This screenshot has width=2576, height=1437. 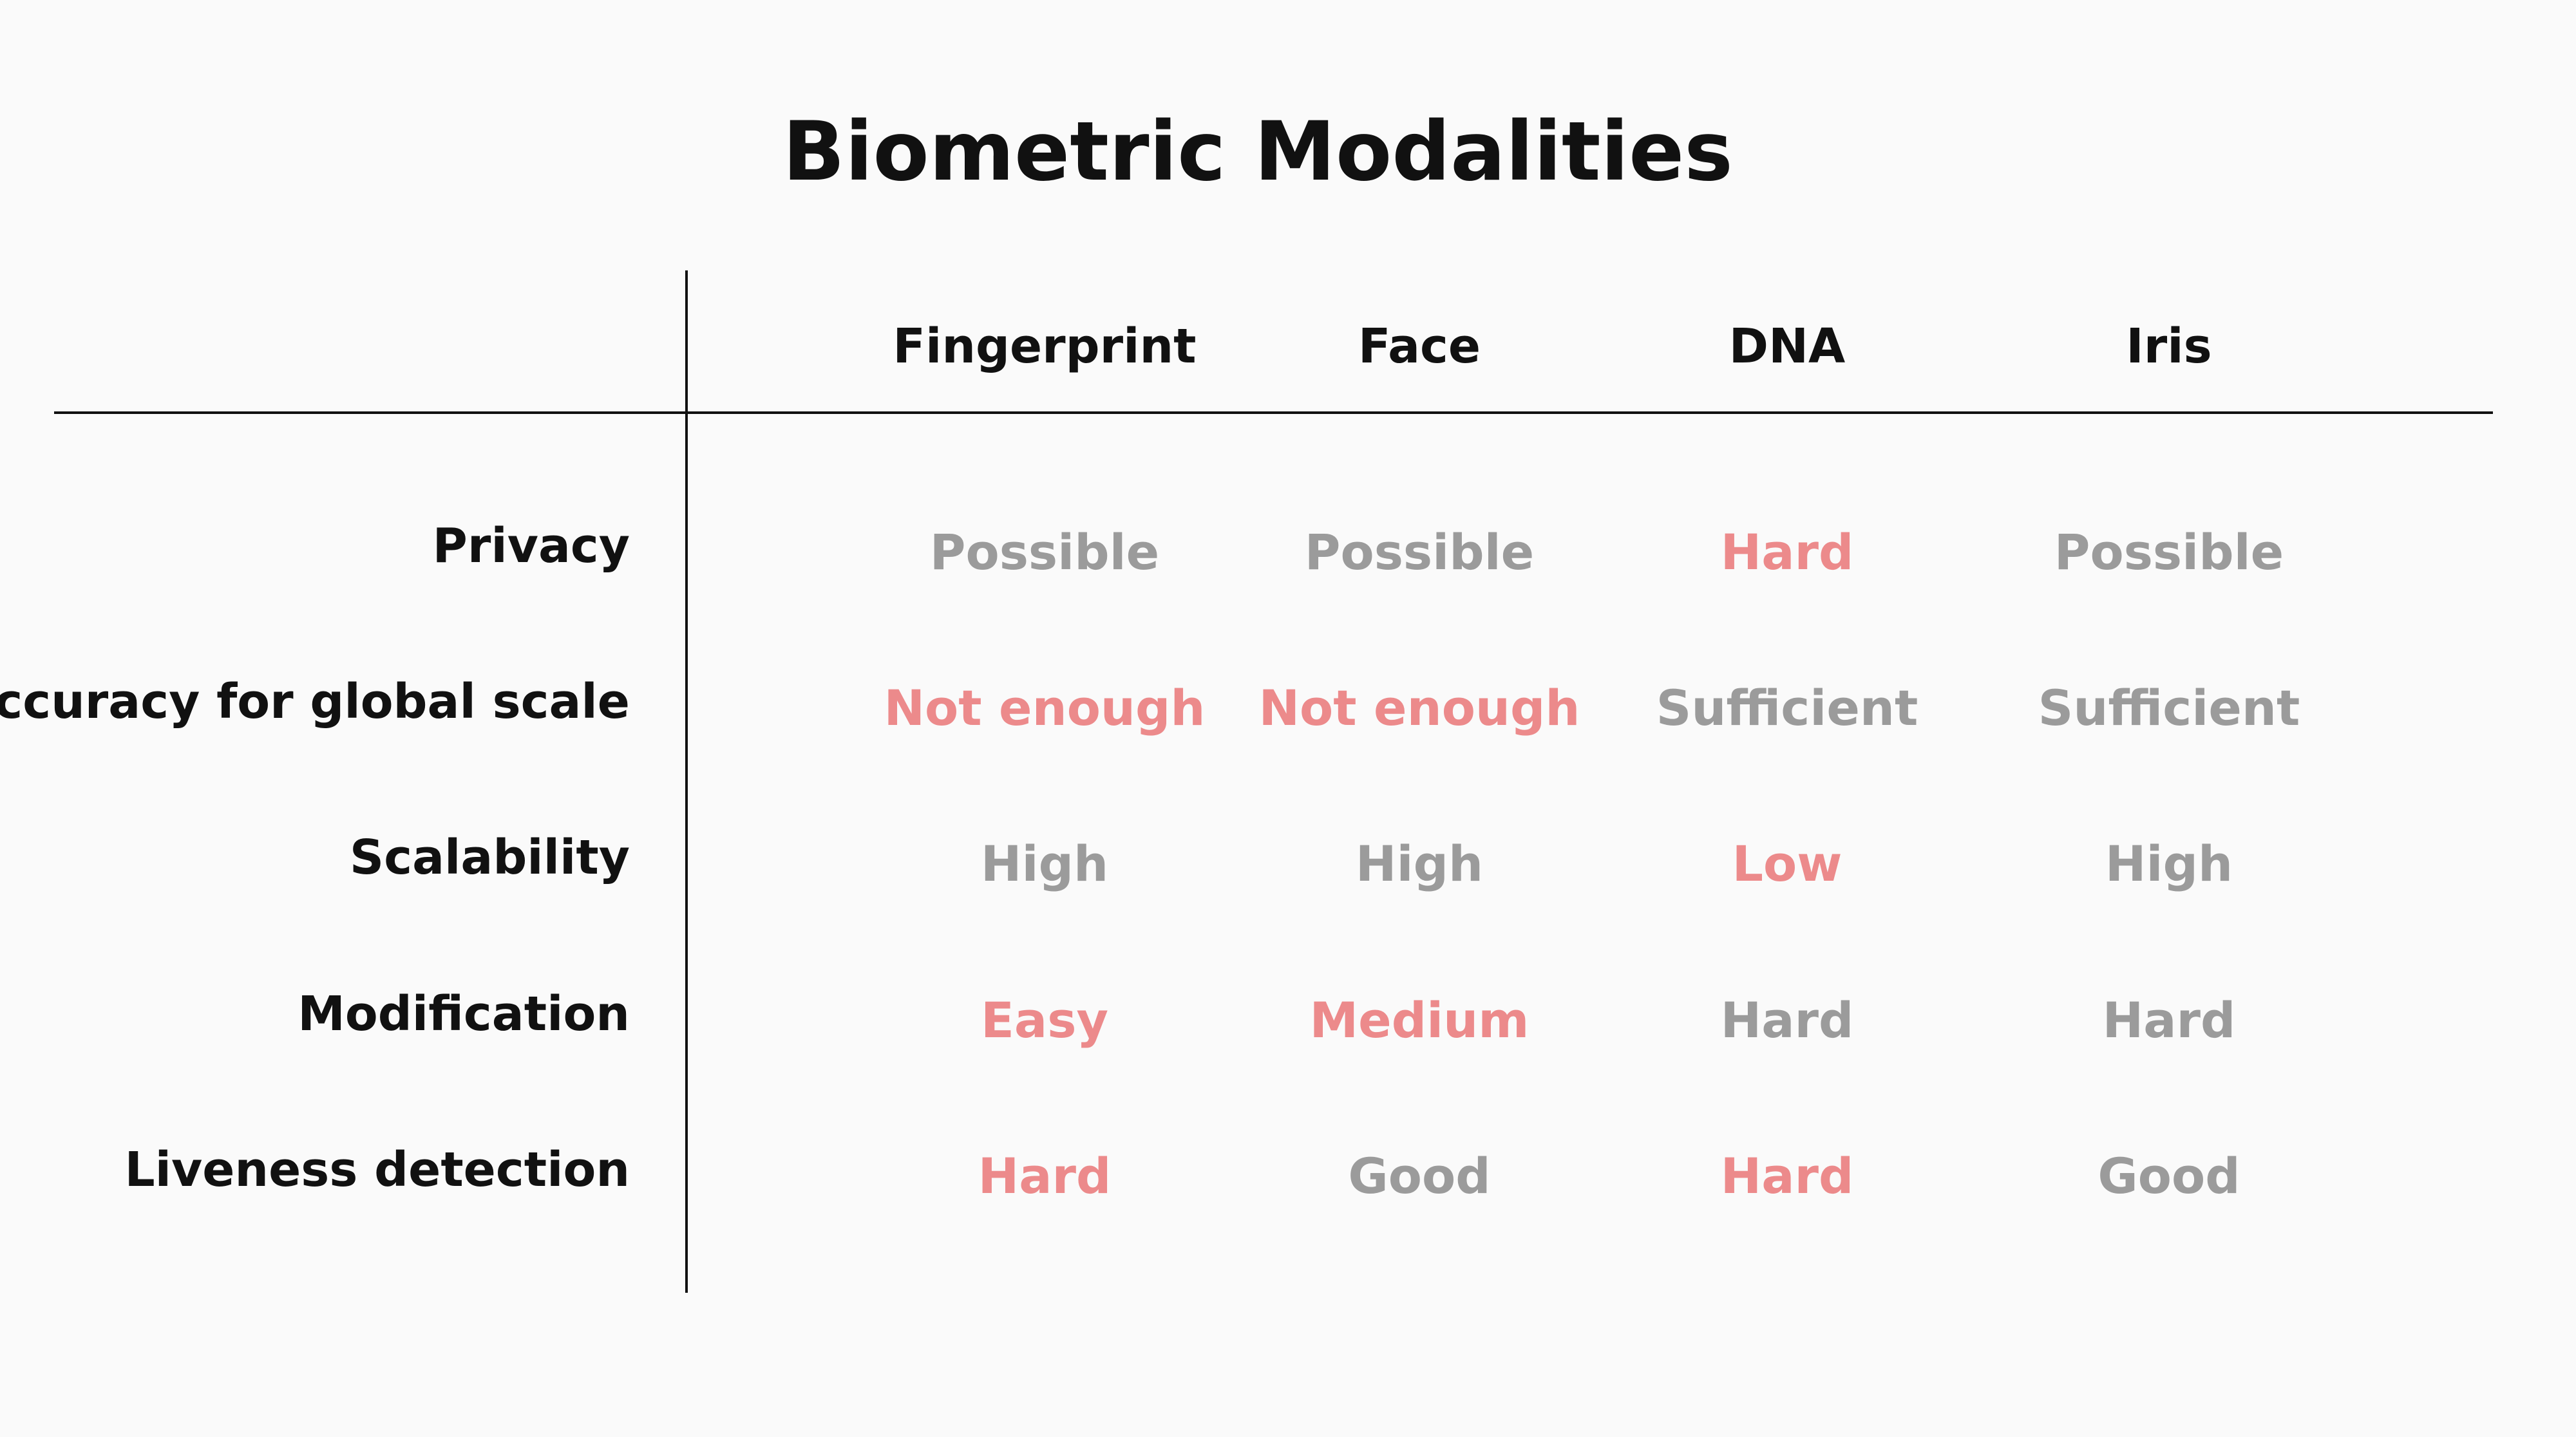 What do you see at coordinates (1787, 1020) in the screenshot?
I see `cell-modification-dna: Hard` at bounding box center [1787, 1020].